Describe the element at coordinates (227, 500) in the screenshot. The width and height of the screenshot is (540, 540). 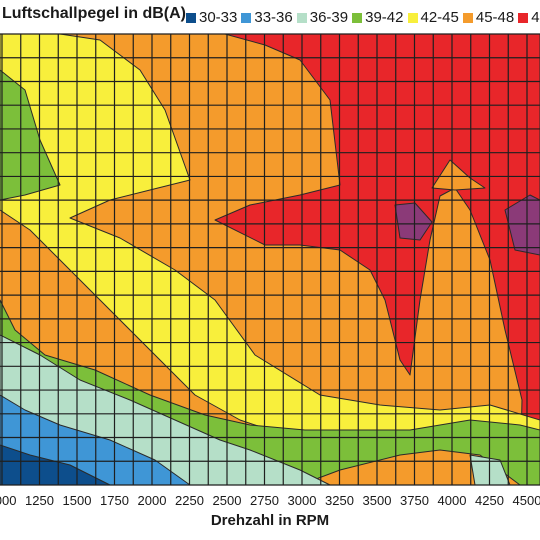
I see `x-tick-label: 2500` at that location.